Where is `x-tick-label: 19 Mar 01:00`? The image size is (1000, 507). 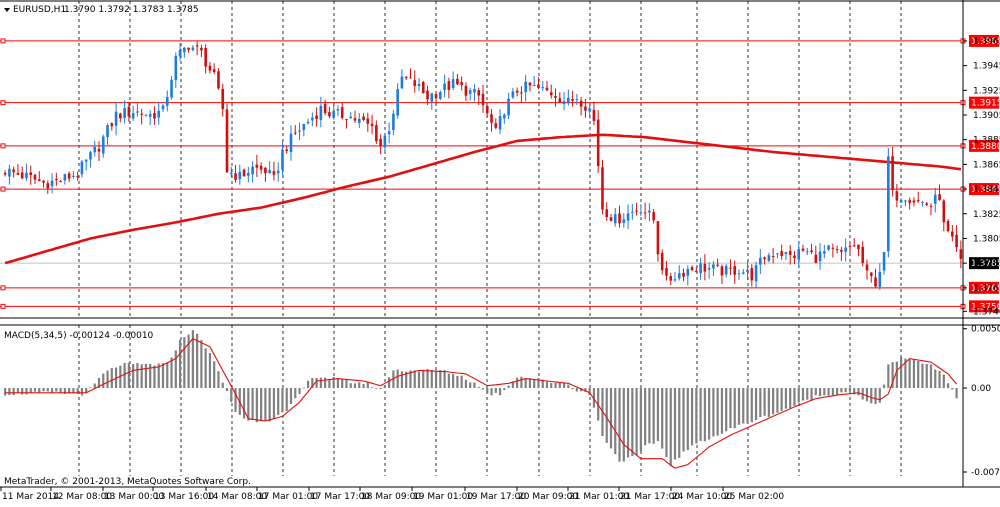
x-tick-label: 19 Mar 01:00 is located at coordinates (443, 497).